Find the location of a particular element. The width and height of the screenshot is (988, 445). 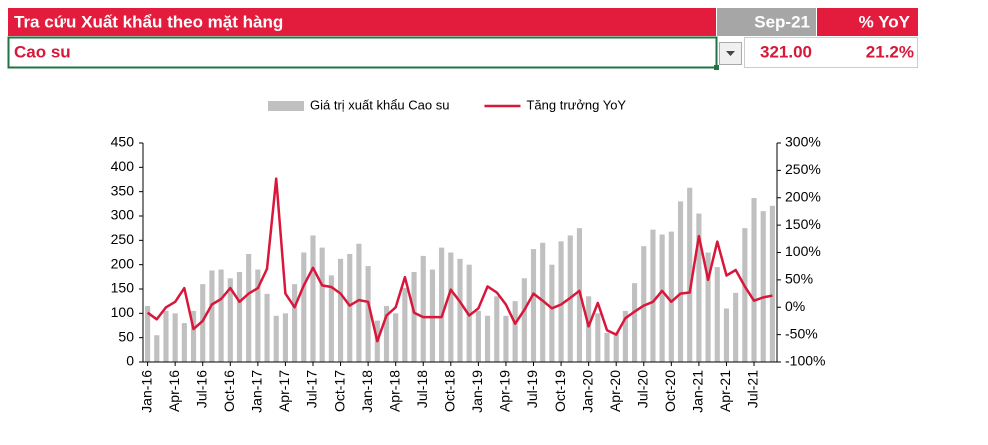

legend-label: Tăng trưởng YoY is located at coordinates (576, 104).